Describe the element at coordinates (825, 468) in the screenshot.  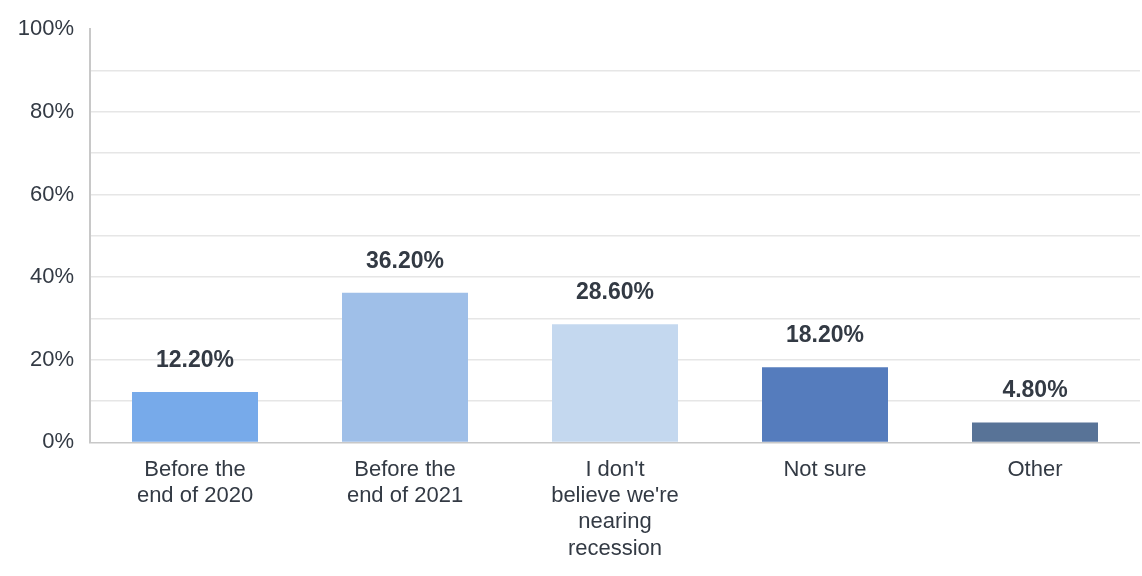
I see `x-tick-label: Not sure` at that location.